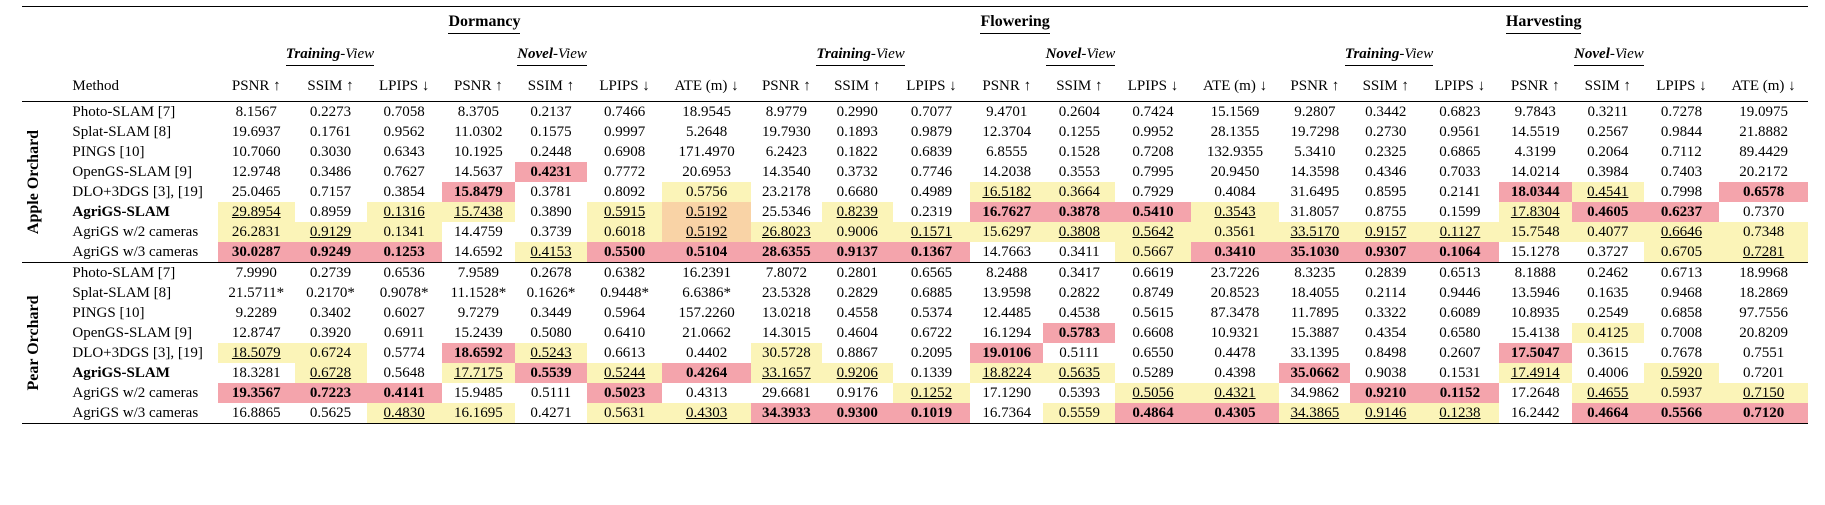  Describe the element at coordinates (786, 353) in the screenshot. I see `metric-cell: 30.5728` at that location.